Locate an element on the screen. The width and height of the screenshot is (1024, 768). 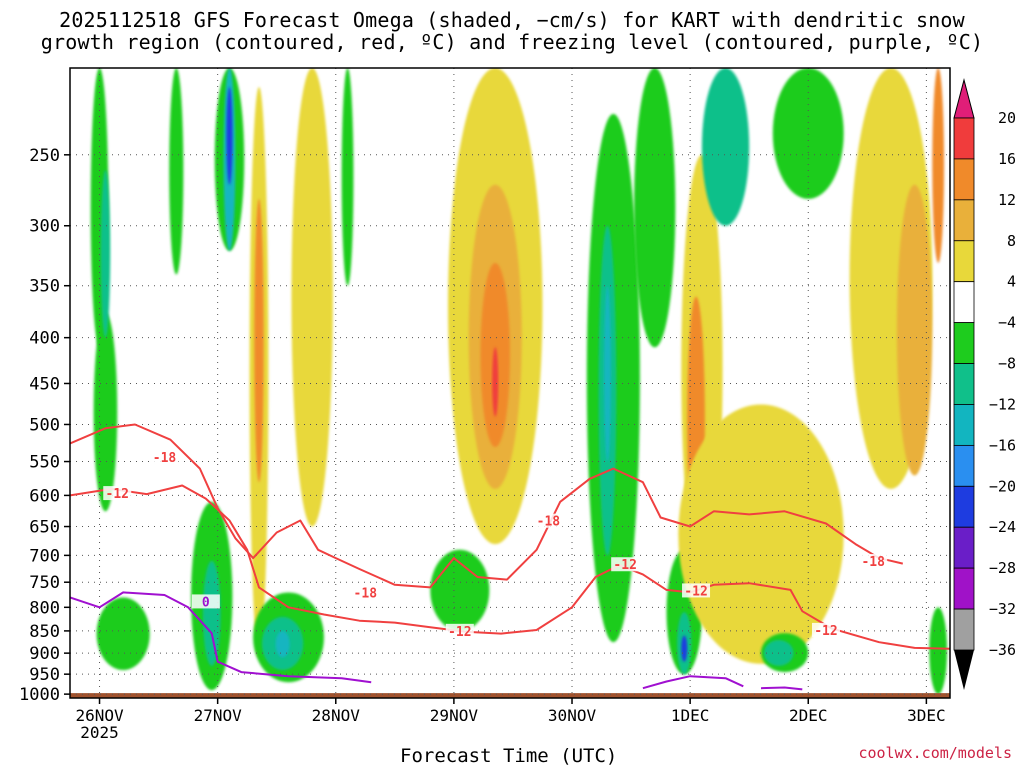
y-tick-label: 550 is located at coordinates (44, 463).